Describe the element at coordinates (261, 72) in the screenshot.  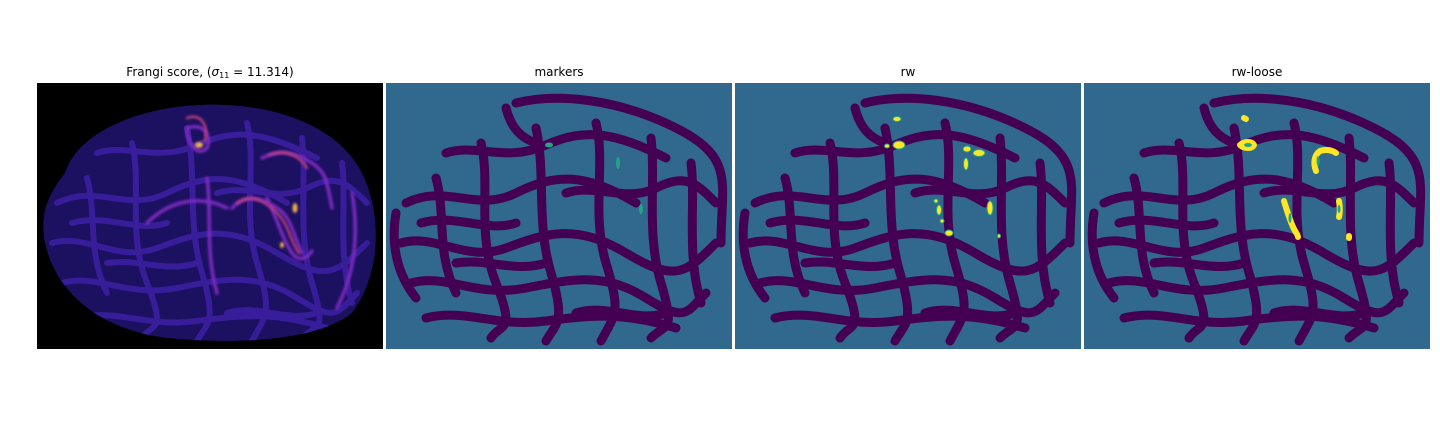
I see `frangi-title-rest: = 11.314)` at that location.